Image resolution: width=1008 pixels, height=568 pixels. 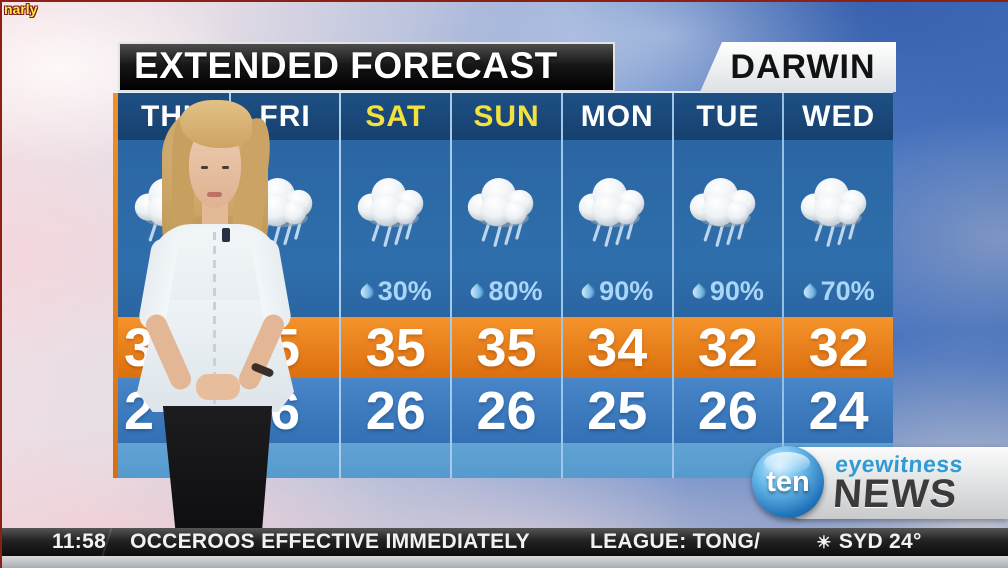 What do you see at coordinates (79, 541) in the screenshot?
I see `ticker-time: 11:58` at bounding box center [79, 541].